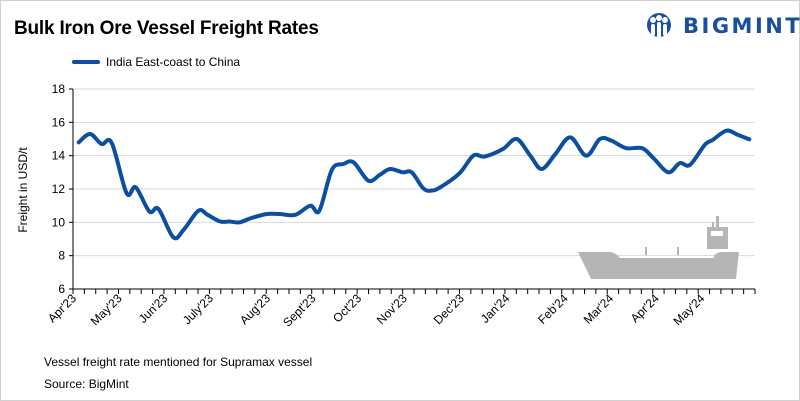  I want to click on x-tick-label: Nov'23, so click(392, 309).